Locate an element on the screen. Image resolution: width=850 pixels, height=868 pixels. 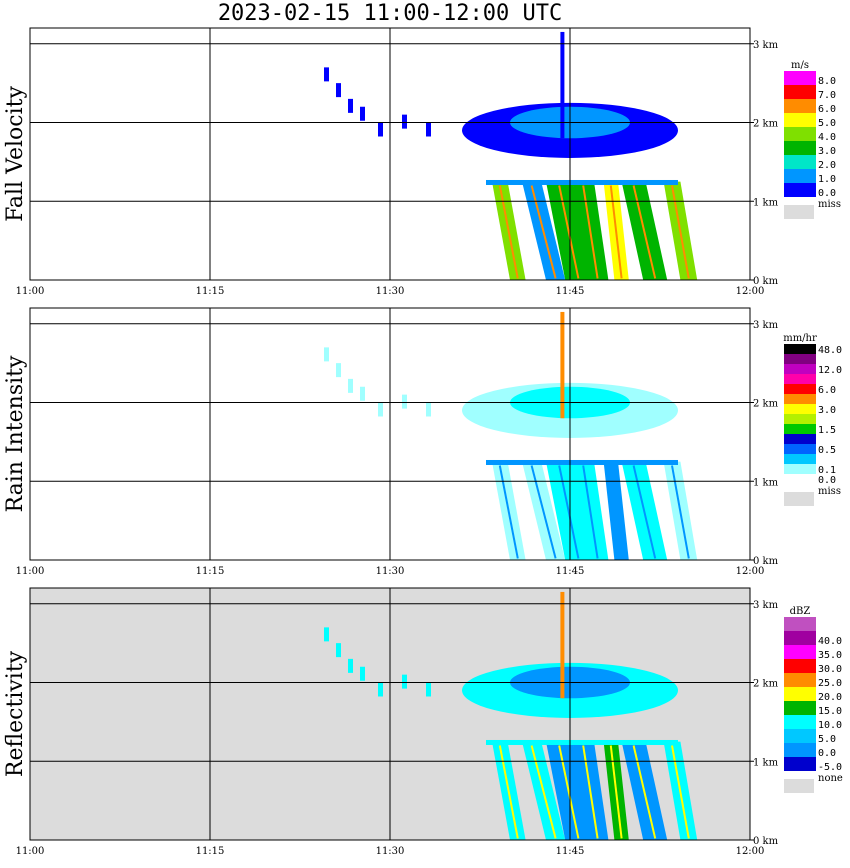
legend-label: 48.0 is located at coordinates (830, 350).